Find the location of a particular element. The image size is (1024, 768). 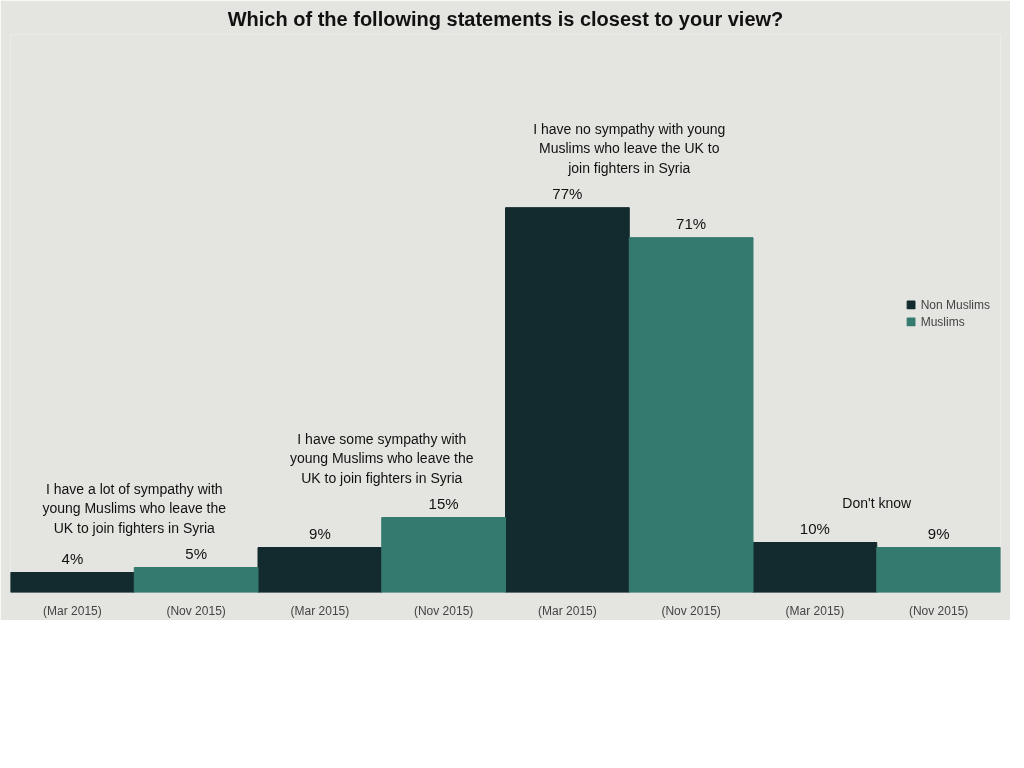

data-label: 4% is located at coordinates (72, 558).